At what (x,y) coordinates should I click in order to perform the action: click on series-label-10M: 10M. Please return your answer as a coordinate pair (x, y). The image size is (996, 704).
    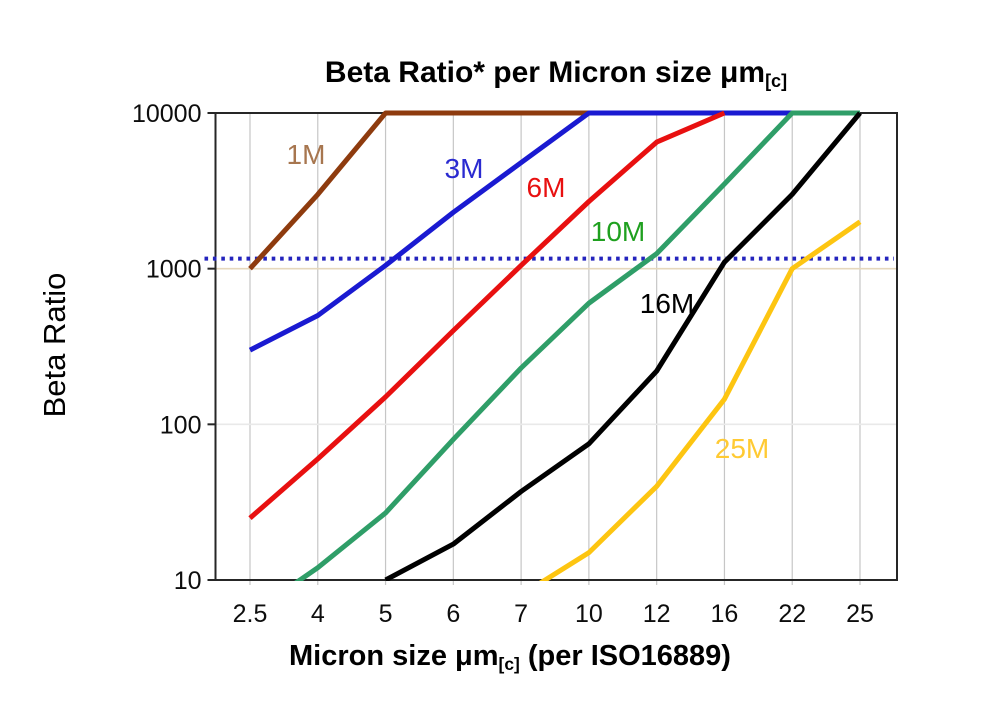
    Looking at the image, I should click on (618, 231).